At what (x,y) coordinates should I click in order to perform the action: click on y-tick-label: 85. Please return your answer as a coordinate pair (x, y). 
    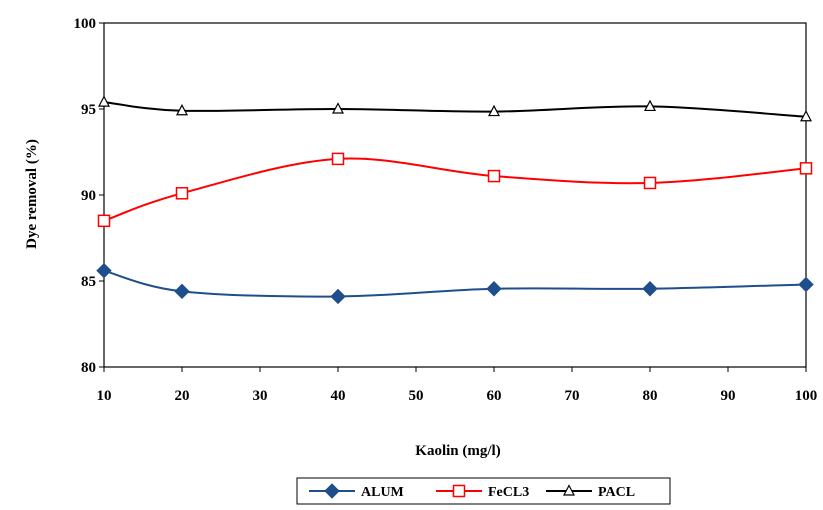
    Looking at the image, I should click on (88, 282).